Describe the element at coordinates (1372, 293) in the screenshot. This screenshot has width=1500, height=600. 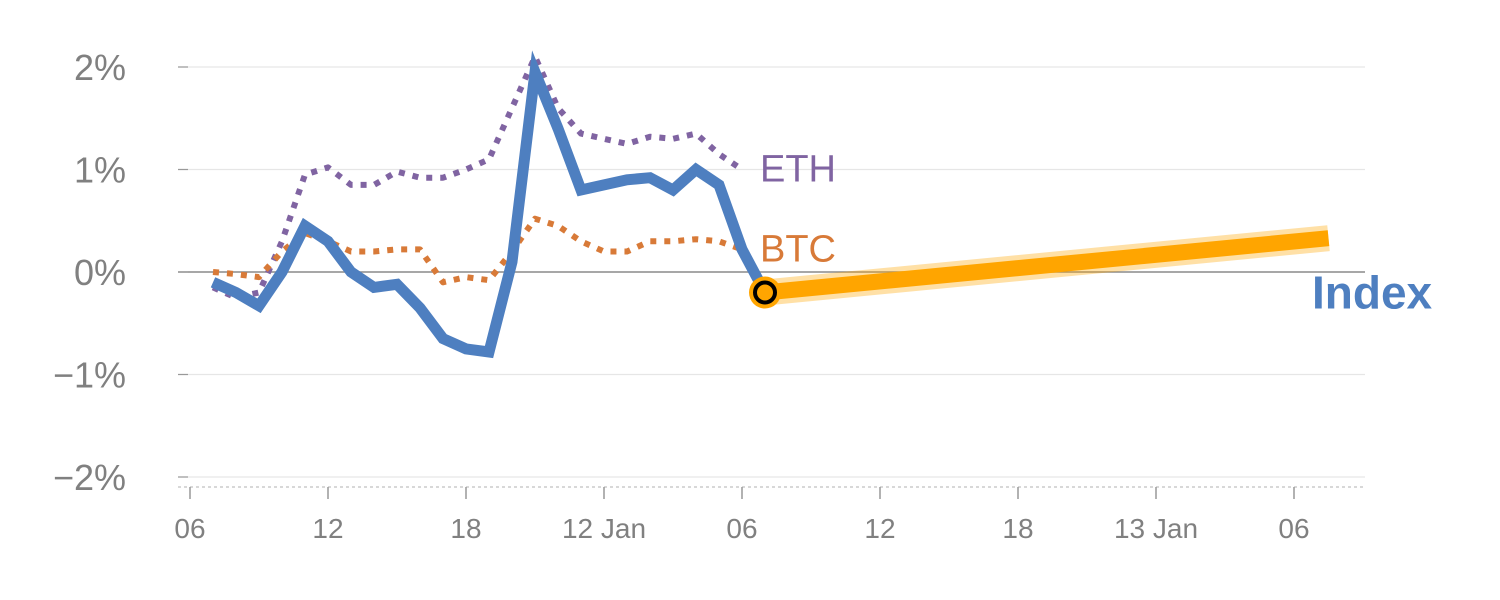
I see `series-label-index: Index` at that location.